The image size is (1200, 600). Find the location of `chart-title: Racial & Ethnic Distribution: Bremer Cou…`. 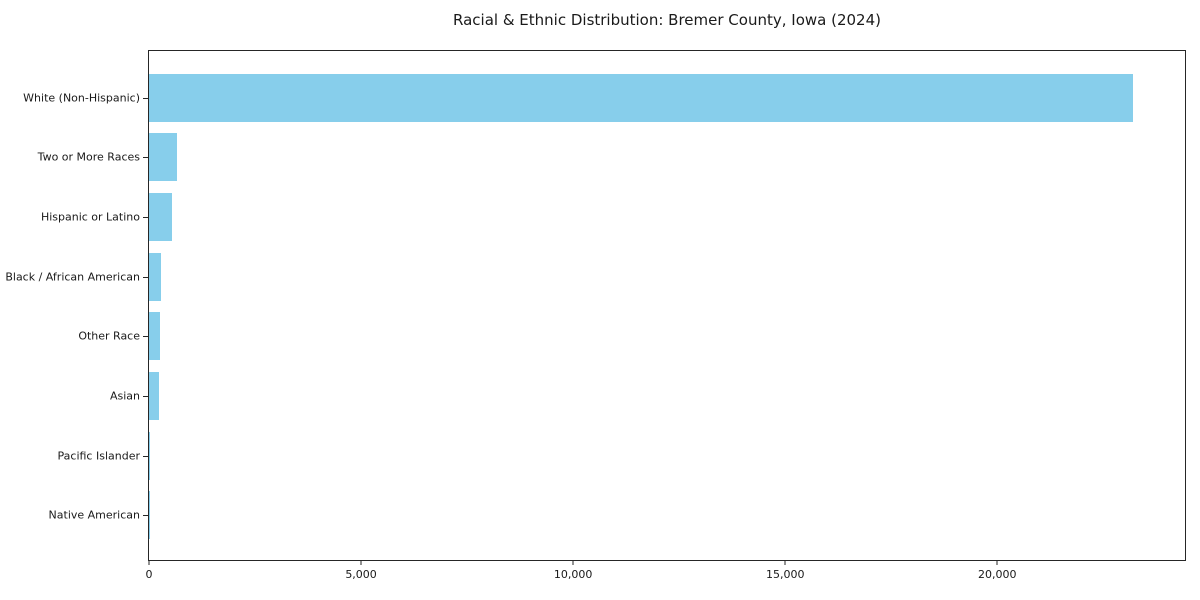

chart-title: Racial & Ethnic Distribution: Bremer Cou… is located at coordinates (667, 20).